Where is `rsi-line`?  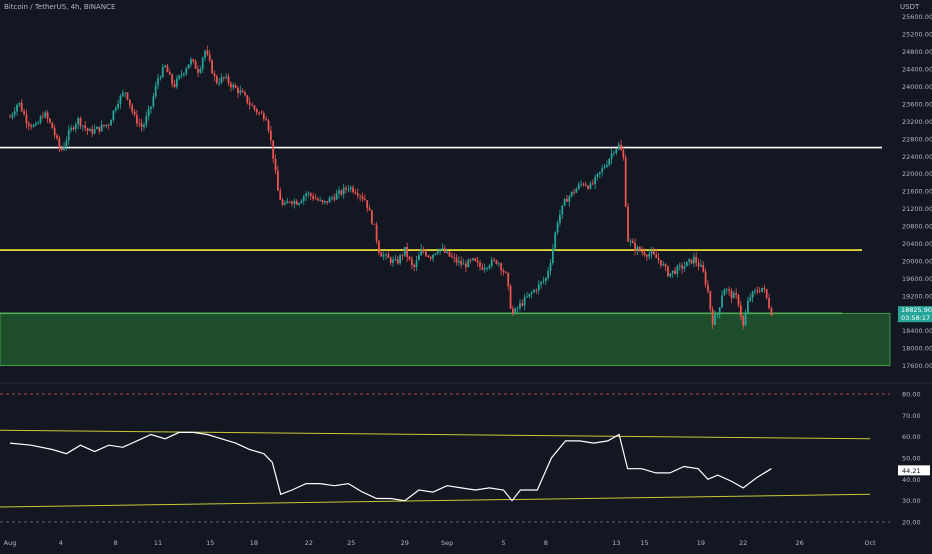
rsi-line is located at coordinates (390, 466).